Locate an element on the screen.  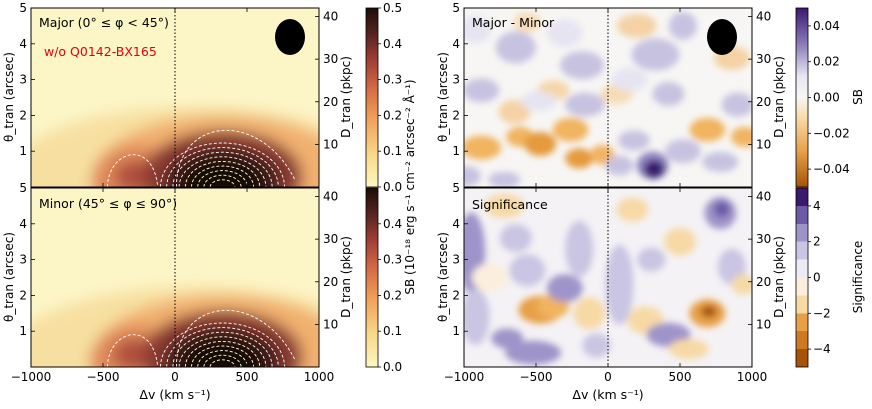
ylabel-minor: θ_tran (arcsec) is located at coordinates (9, 277).